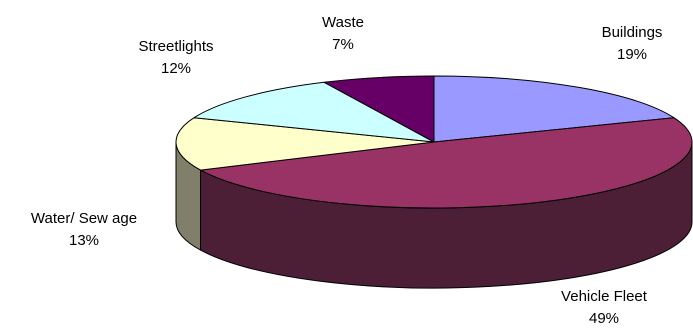 Image resolution: width=693 pixels, height=332 pixels. Describe the element at coordinates (604, 318) in the screenshot. I see `label-vehicle-fleet-percent: 49%` at that location.